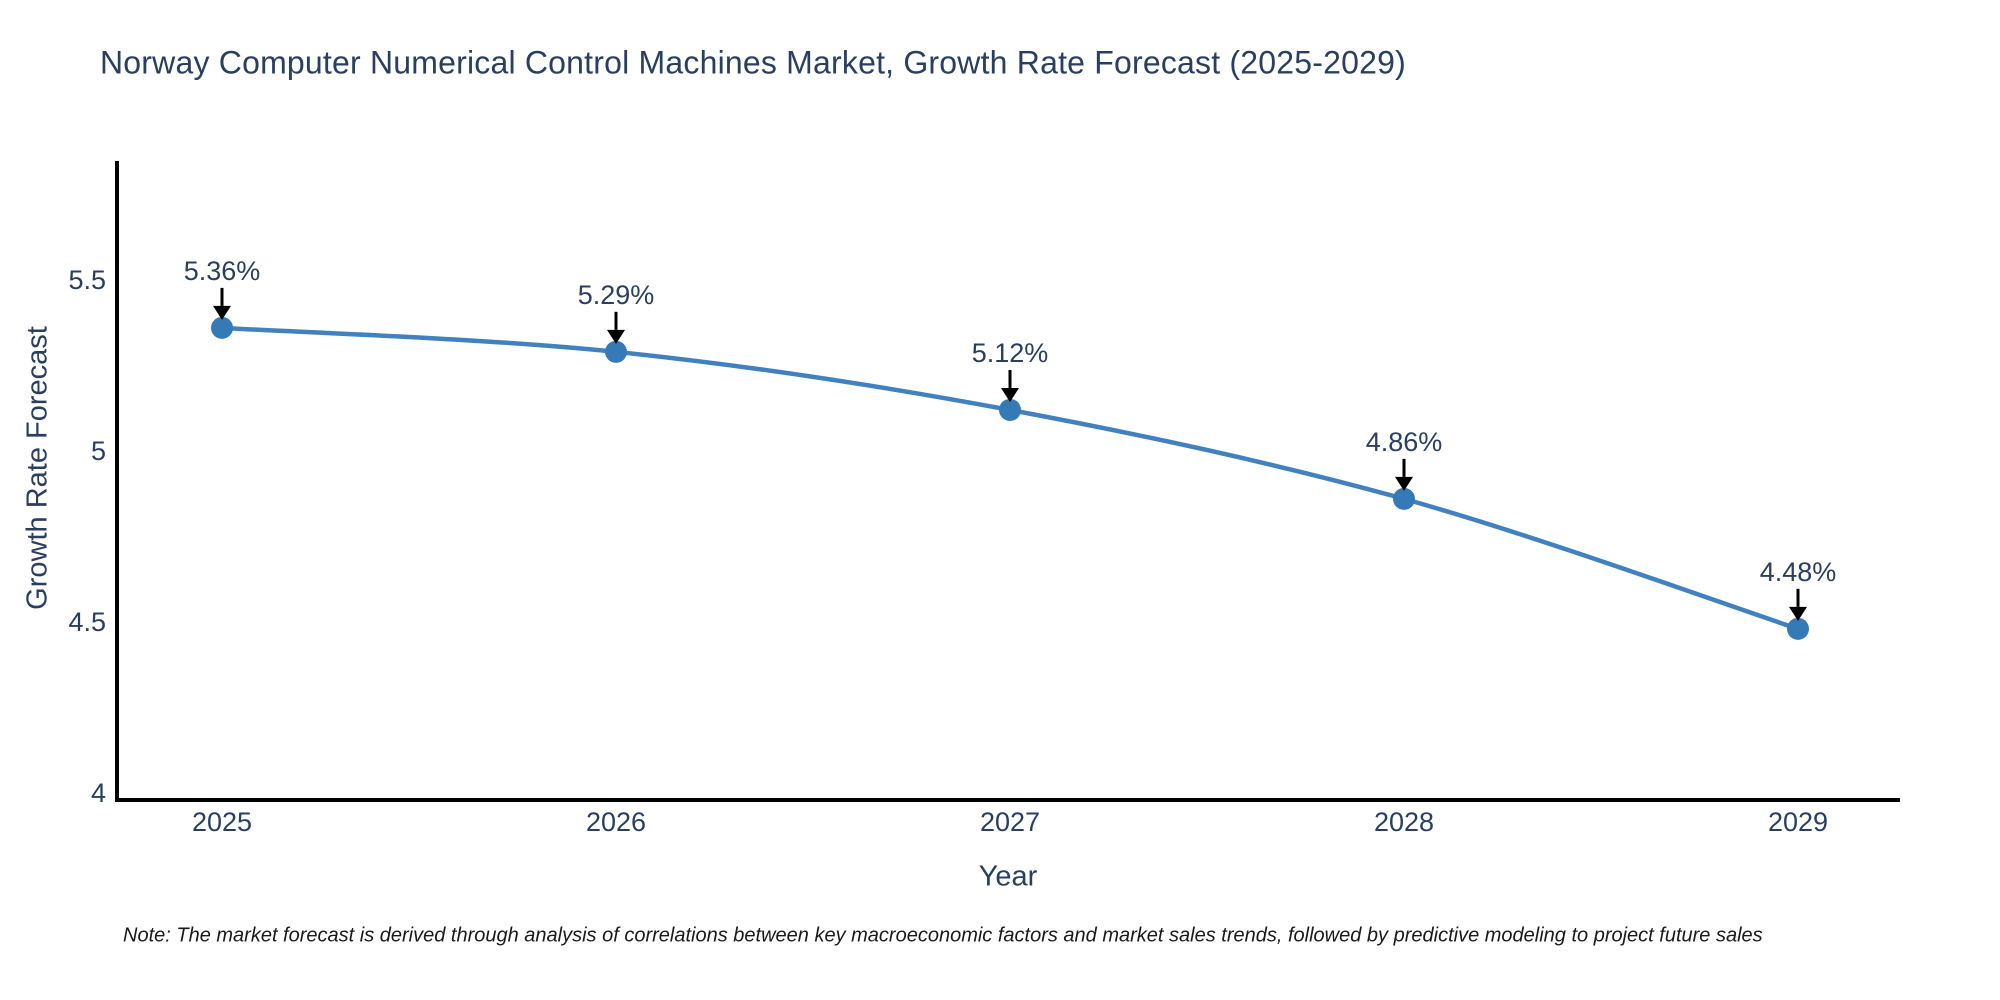 The width and height of the screenshot is (2000, 1000). Describe the element at coordinates (616, 295) in the screenshot. I see `data-point-label: 5.29%` at that location.